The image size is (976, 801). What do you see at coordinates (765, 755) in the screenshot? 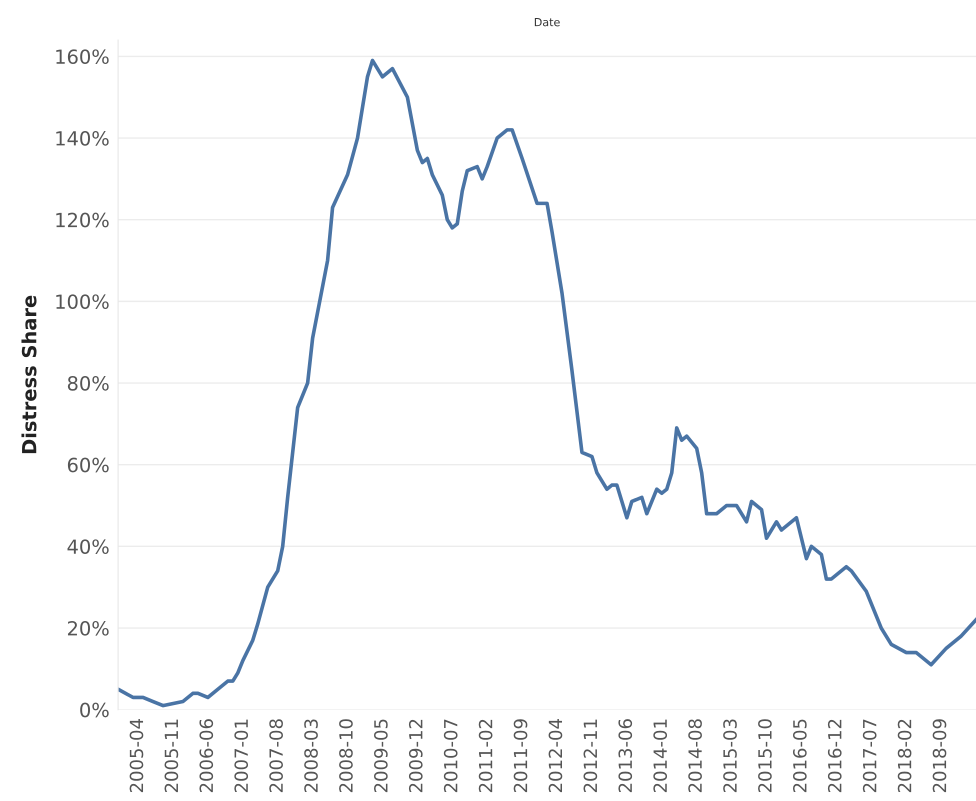
I see `x-tick-label: 2015-10` at bounding box center [765, 755].